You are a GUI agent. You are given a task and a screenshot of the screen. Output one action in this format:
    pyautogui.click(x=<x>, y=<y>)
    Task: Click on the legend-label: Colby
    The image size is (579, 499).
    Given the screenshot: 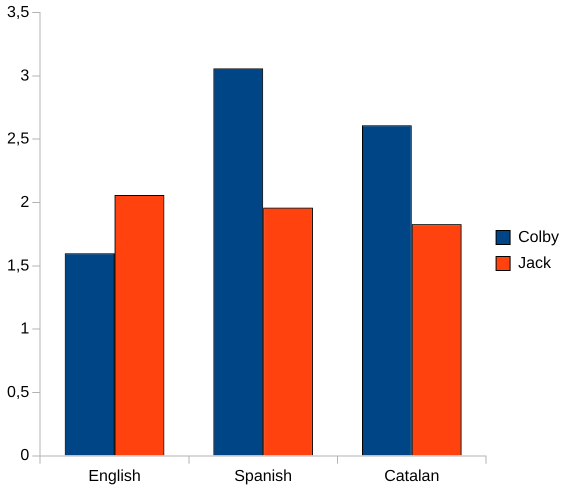 What is the action you would take?
    pyautogui.click(x=538, y=237)
    